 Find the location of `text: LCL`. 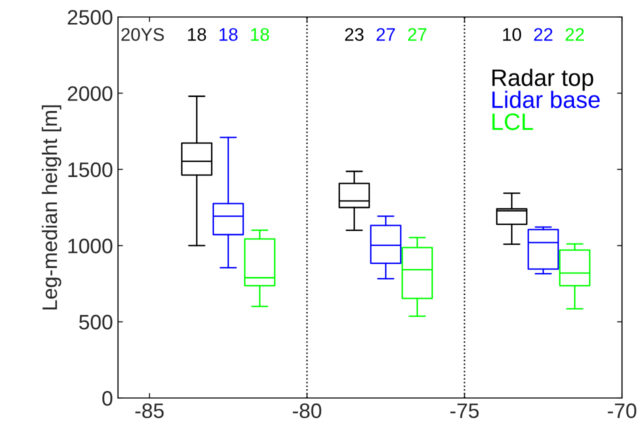

text: LCL is located at coordinates (513, 121).